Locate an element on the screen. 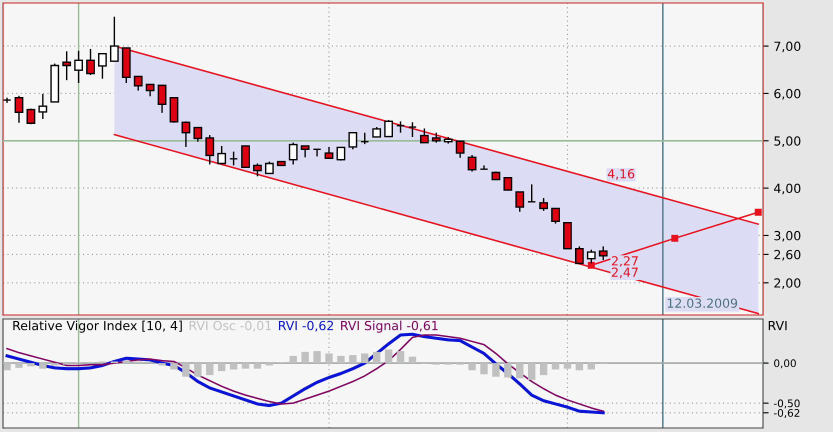 This screenshot has height=432, width=833. y-axis-title: RVI is located at coordinates (777, 325).